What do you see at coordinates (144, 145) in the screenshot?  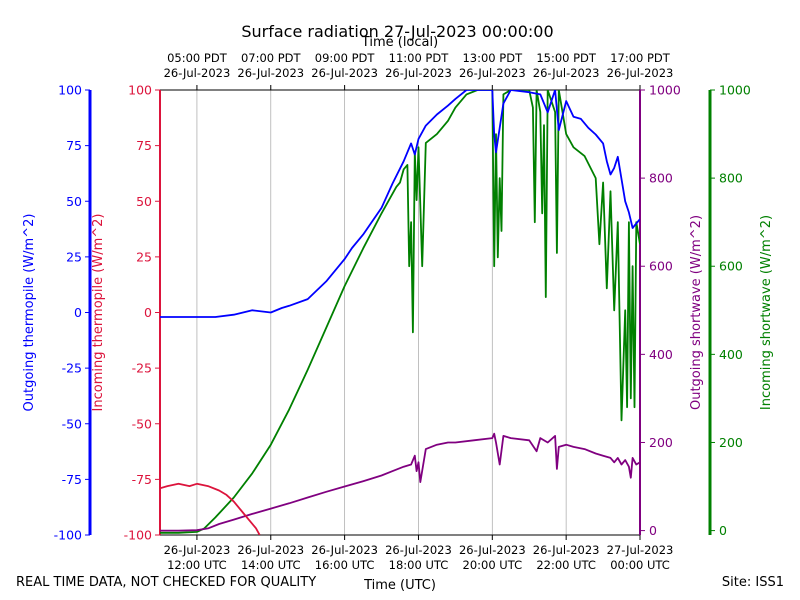 I see `incoming-thermopile-tick-label-7: 75` at bounding box center [144, 145].